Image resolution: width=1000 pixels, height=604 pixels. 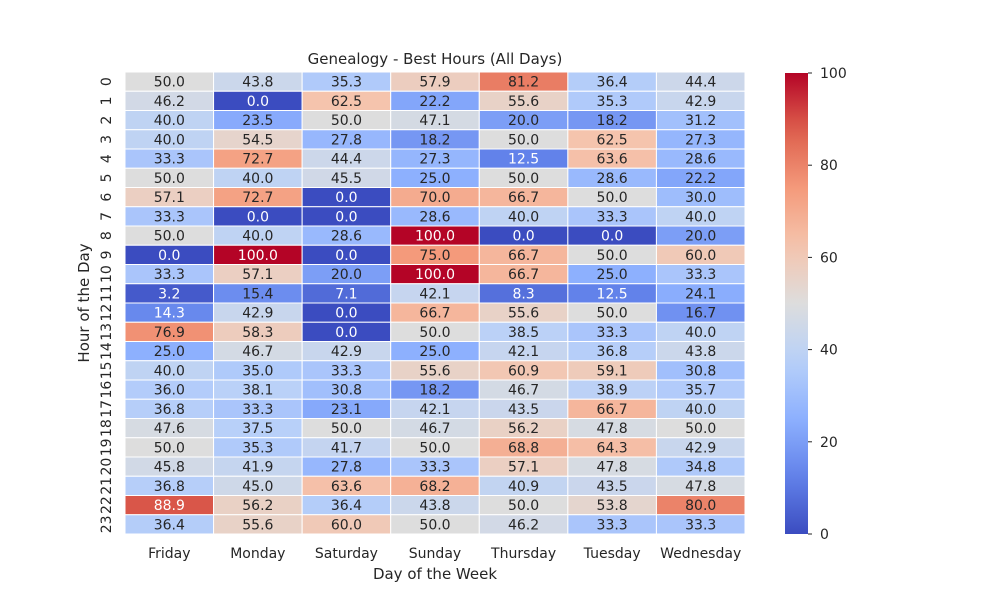 I want to click on colorbar-tick-label: 80, so click(x=829, y=166).